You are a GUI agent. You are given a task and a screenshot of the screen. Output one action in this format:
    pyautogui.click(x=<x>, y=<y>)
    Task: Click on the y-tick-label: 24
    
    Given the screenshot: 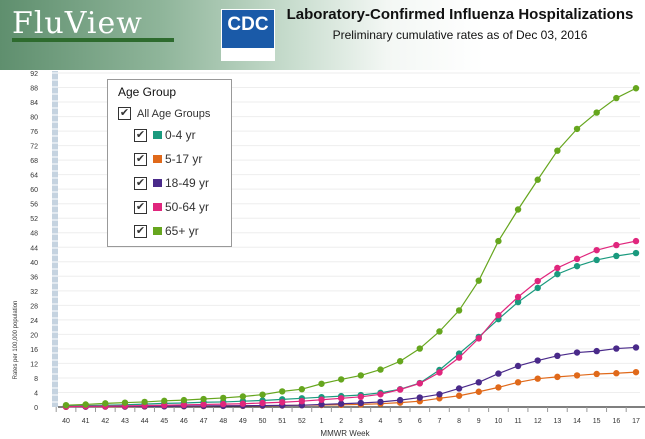 What is the action you would take?
    pyautogui.click(x=34, y=321)
    